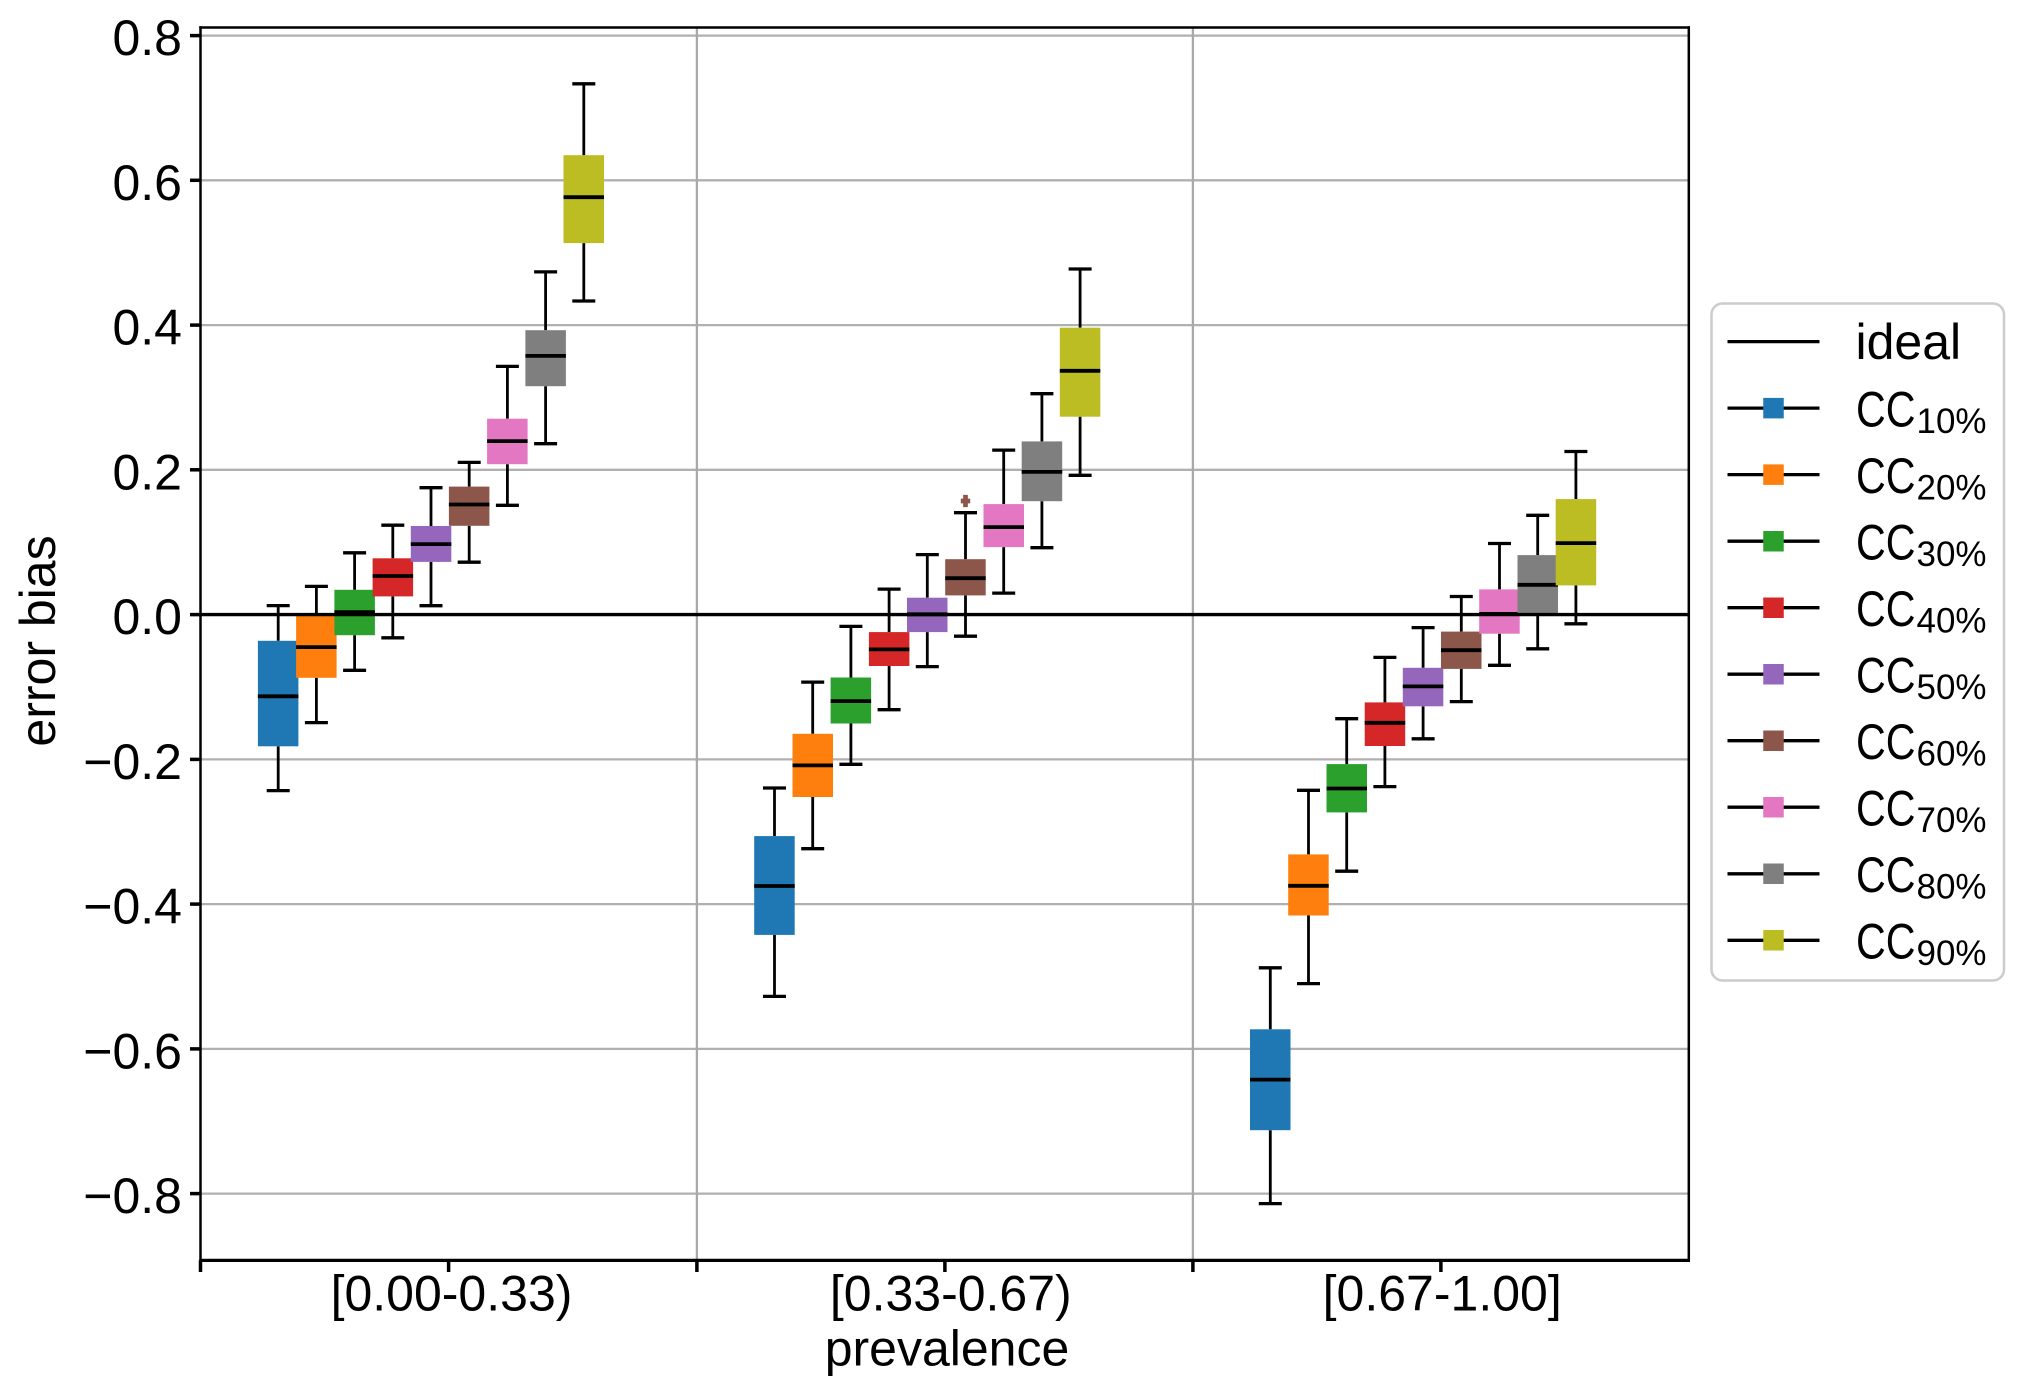 This screenshot has width=2023, height=1392. I want to click on svg-text: −0.4, so click(132, 907).